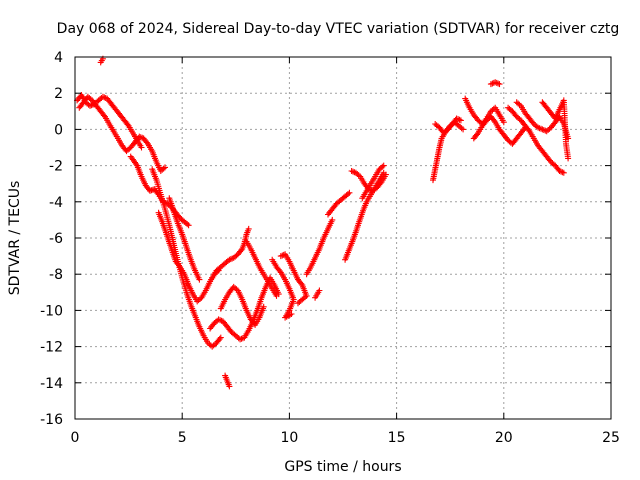 The width and height of the screenshot is (640, 480). What do you see at coordinates (51, 311) in the screenshot?
I see `y-tick-label: -10` at bounding box center [51, 311].